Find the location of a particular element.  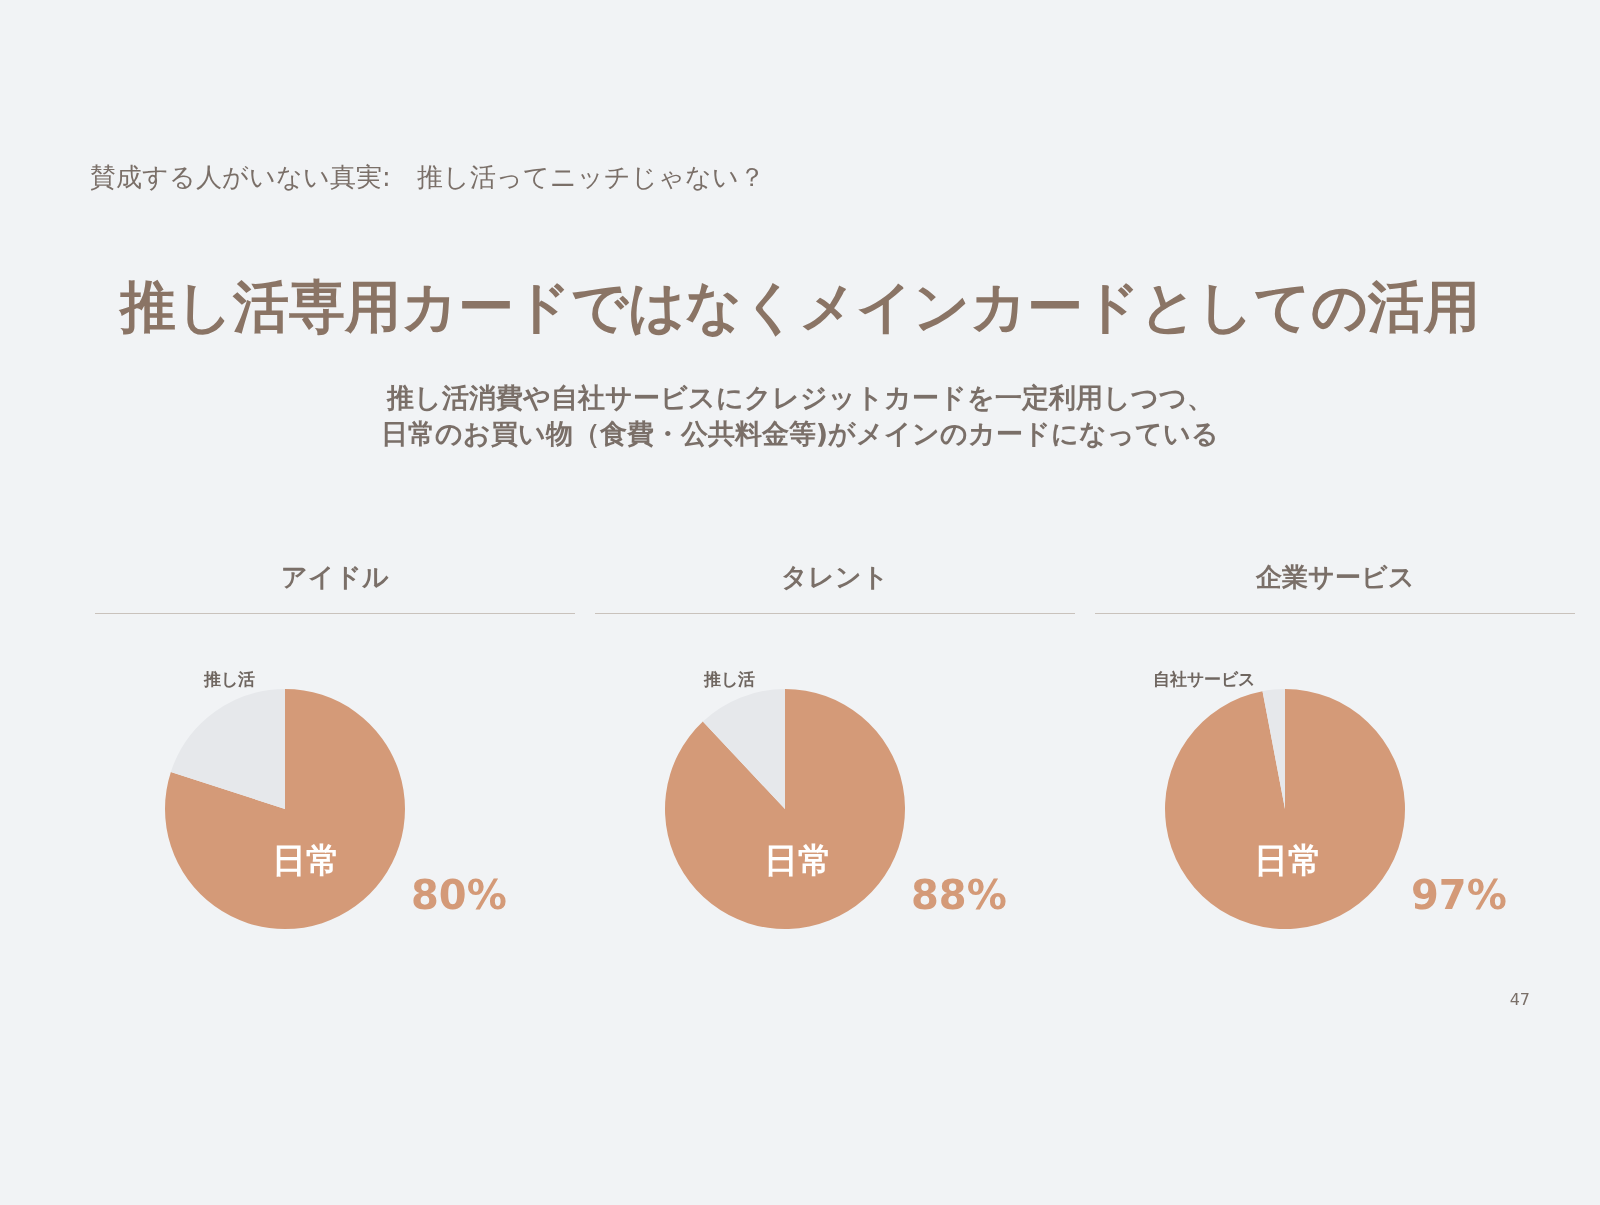

chart-title: タレント is located at coordinates (835, 587).